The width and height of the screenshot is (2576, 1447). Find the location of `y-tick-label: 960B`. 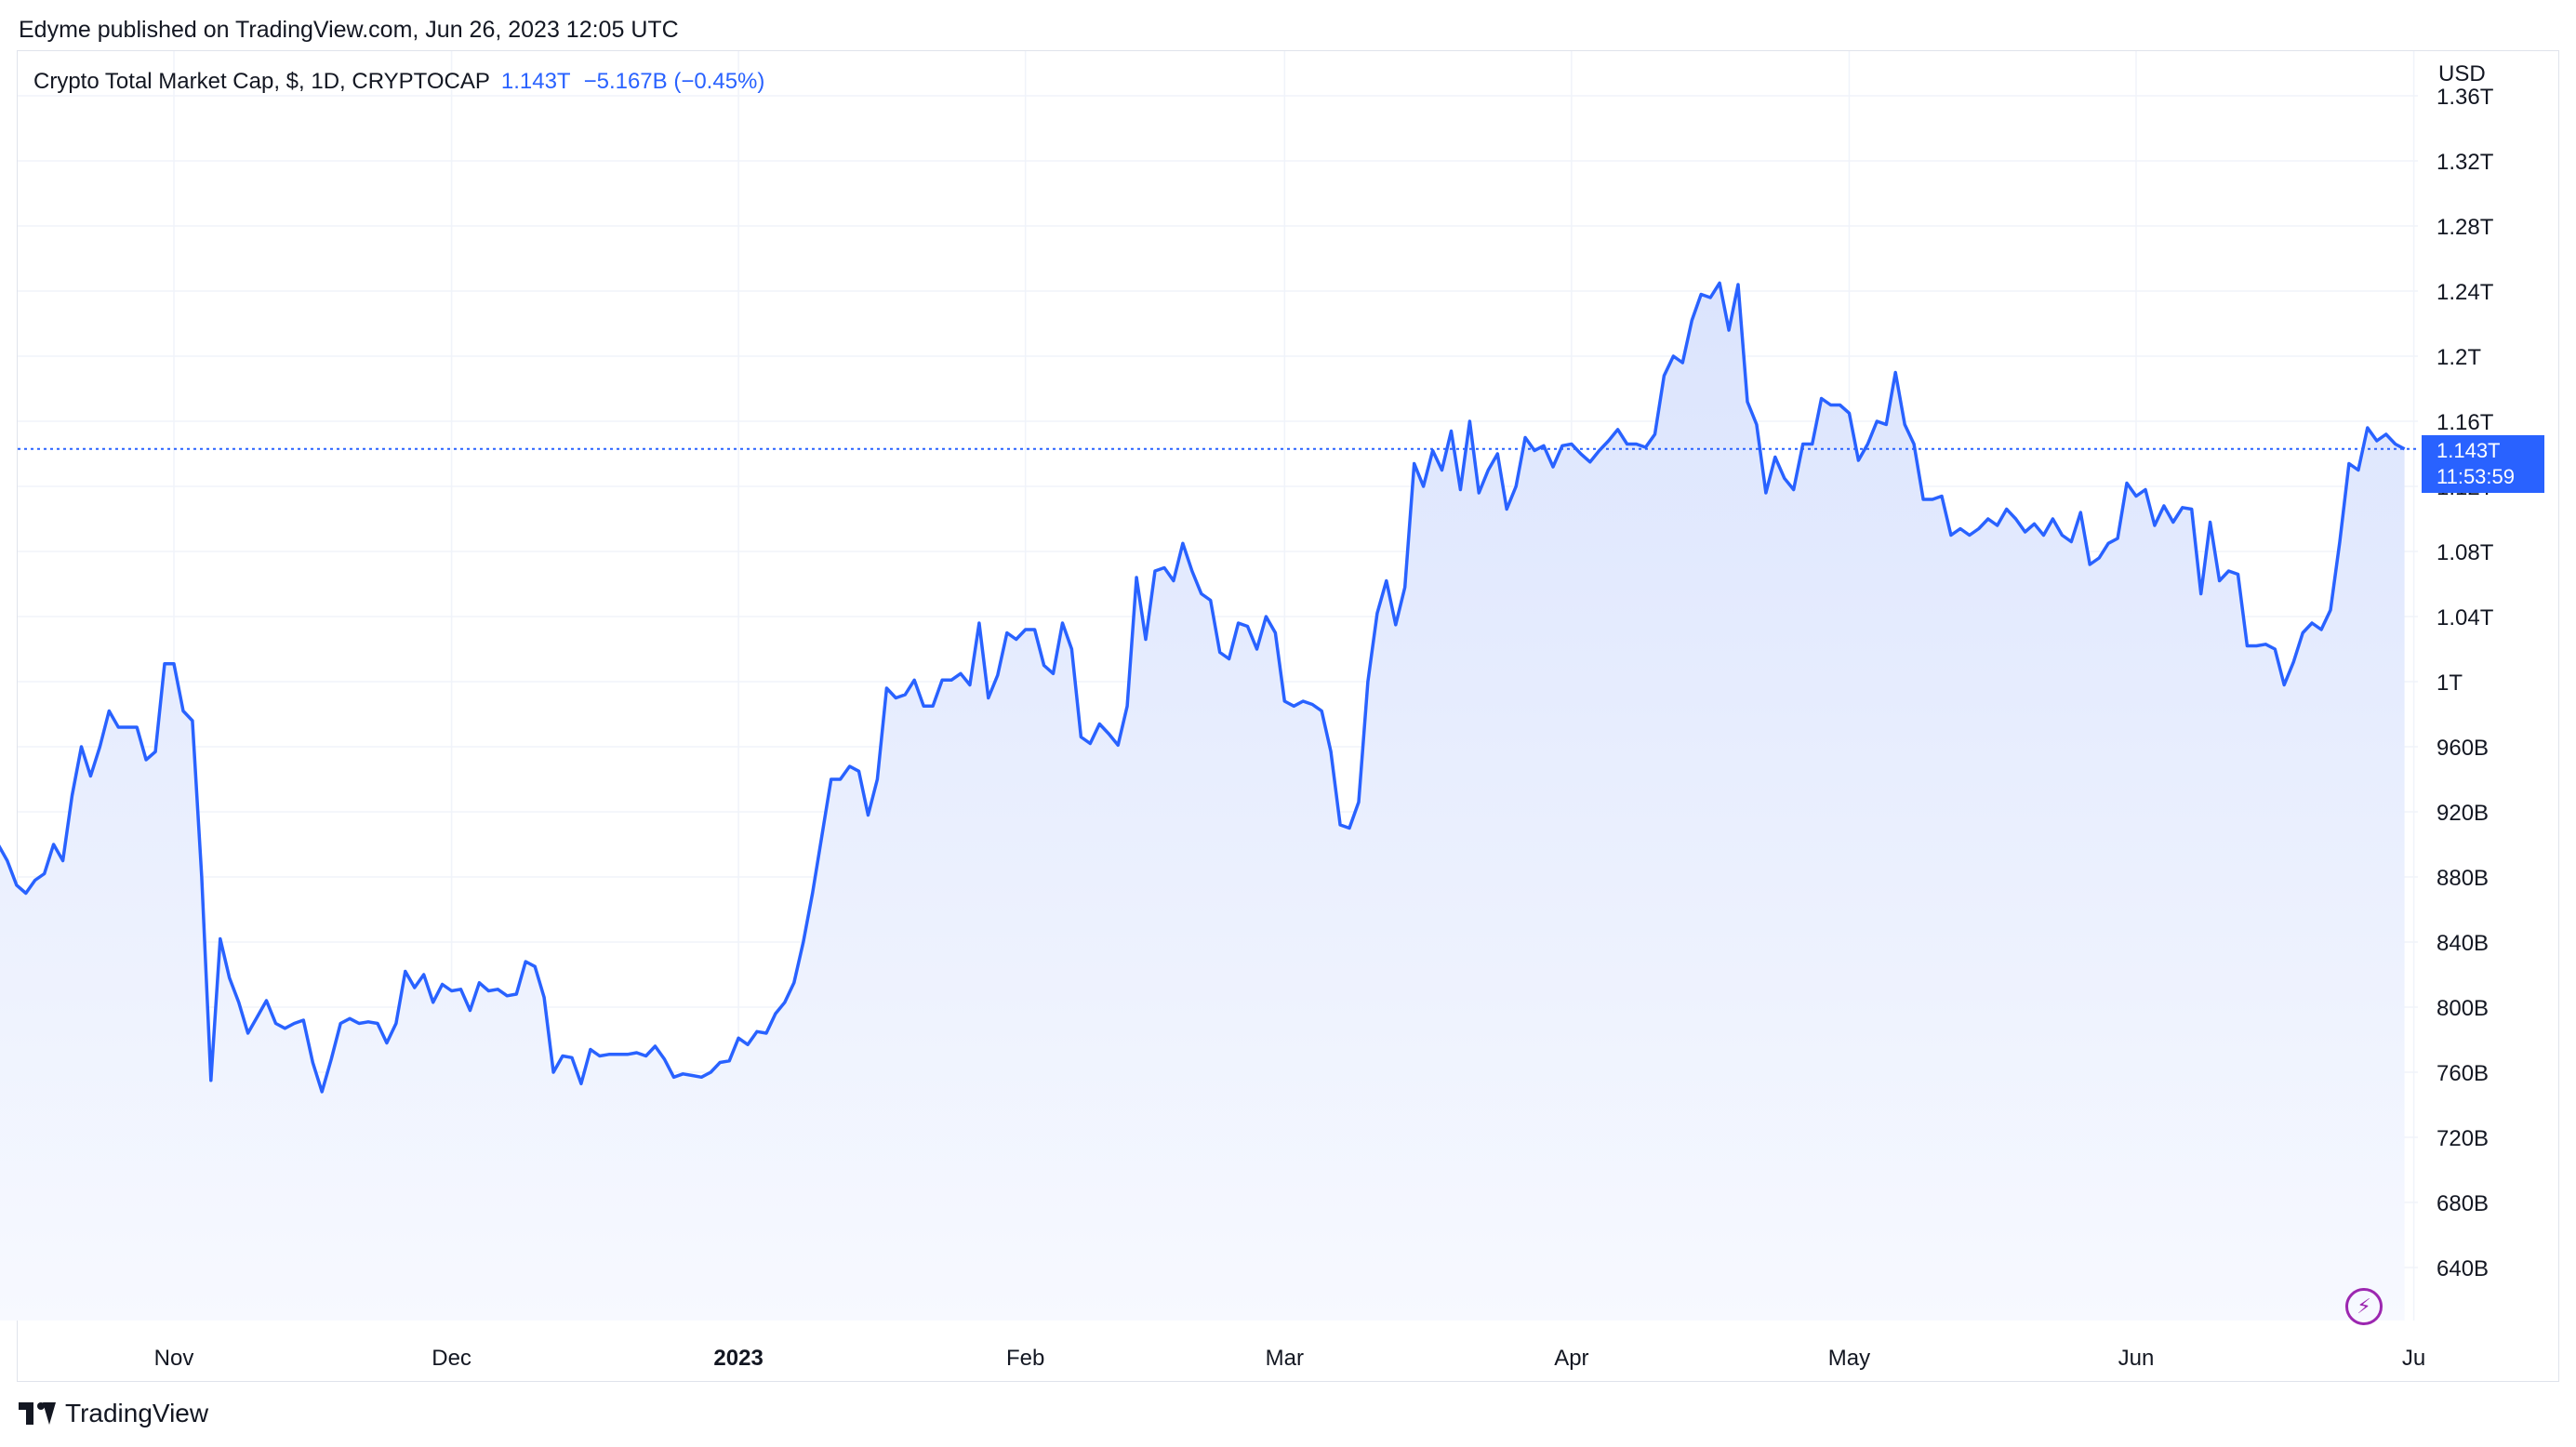

y-tick-label: 960B is located at coordinates (2463, 748).